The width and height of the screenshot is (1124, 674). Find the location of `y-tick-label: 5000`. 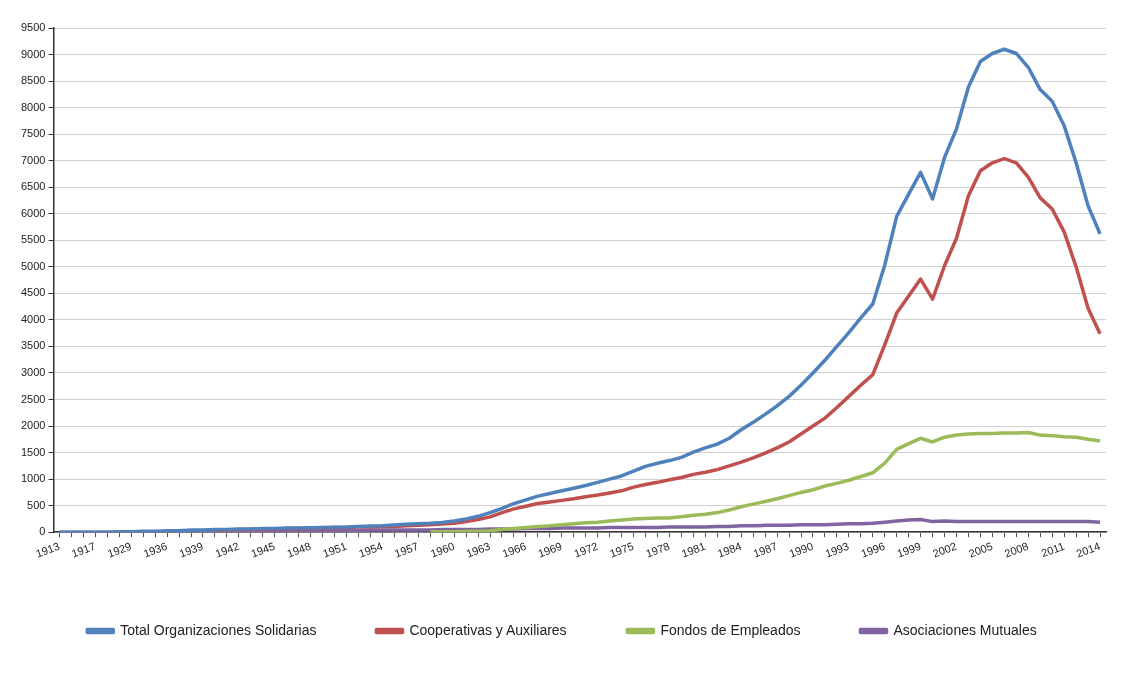

y-tick-label: 5000 is located at coordinates (33, 265).